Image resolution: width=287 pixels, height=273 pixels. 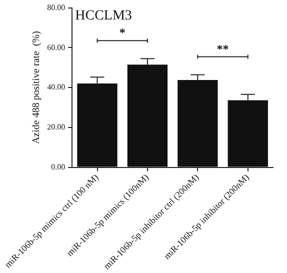 I want to click on y-tick-label: 40.00, so click(x=56, y=87).